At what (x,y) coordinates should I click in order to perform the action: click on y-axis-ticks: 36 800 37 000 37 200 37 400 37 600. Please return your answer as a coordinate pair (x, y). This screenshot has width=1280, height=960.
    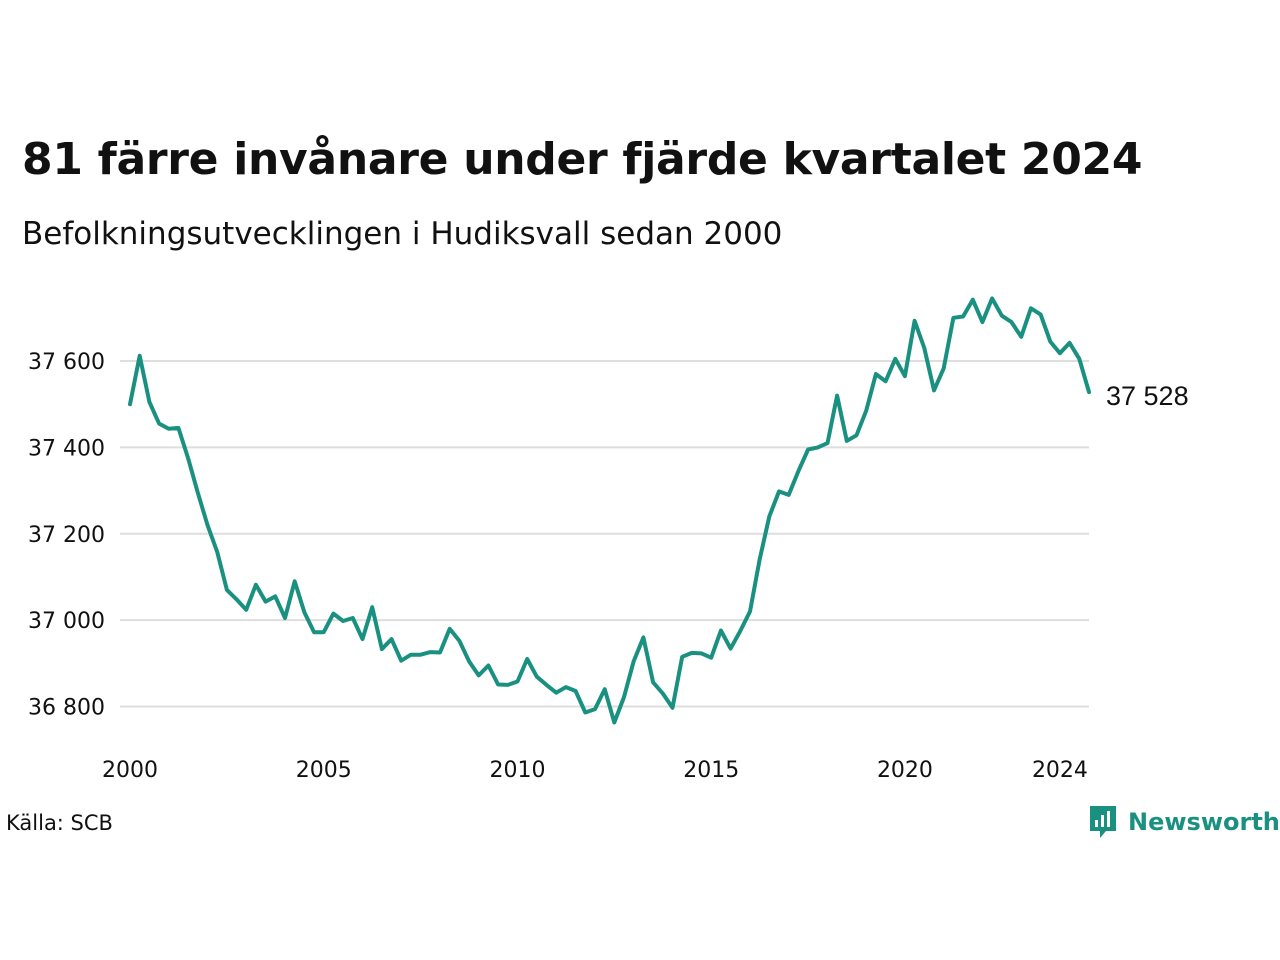
    Looking at the image, I should click on (66, 535).